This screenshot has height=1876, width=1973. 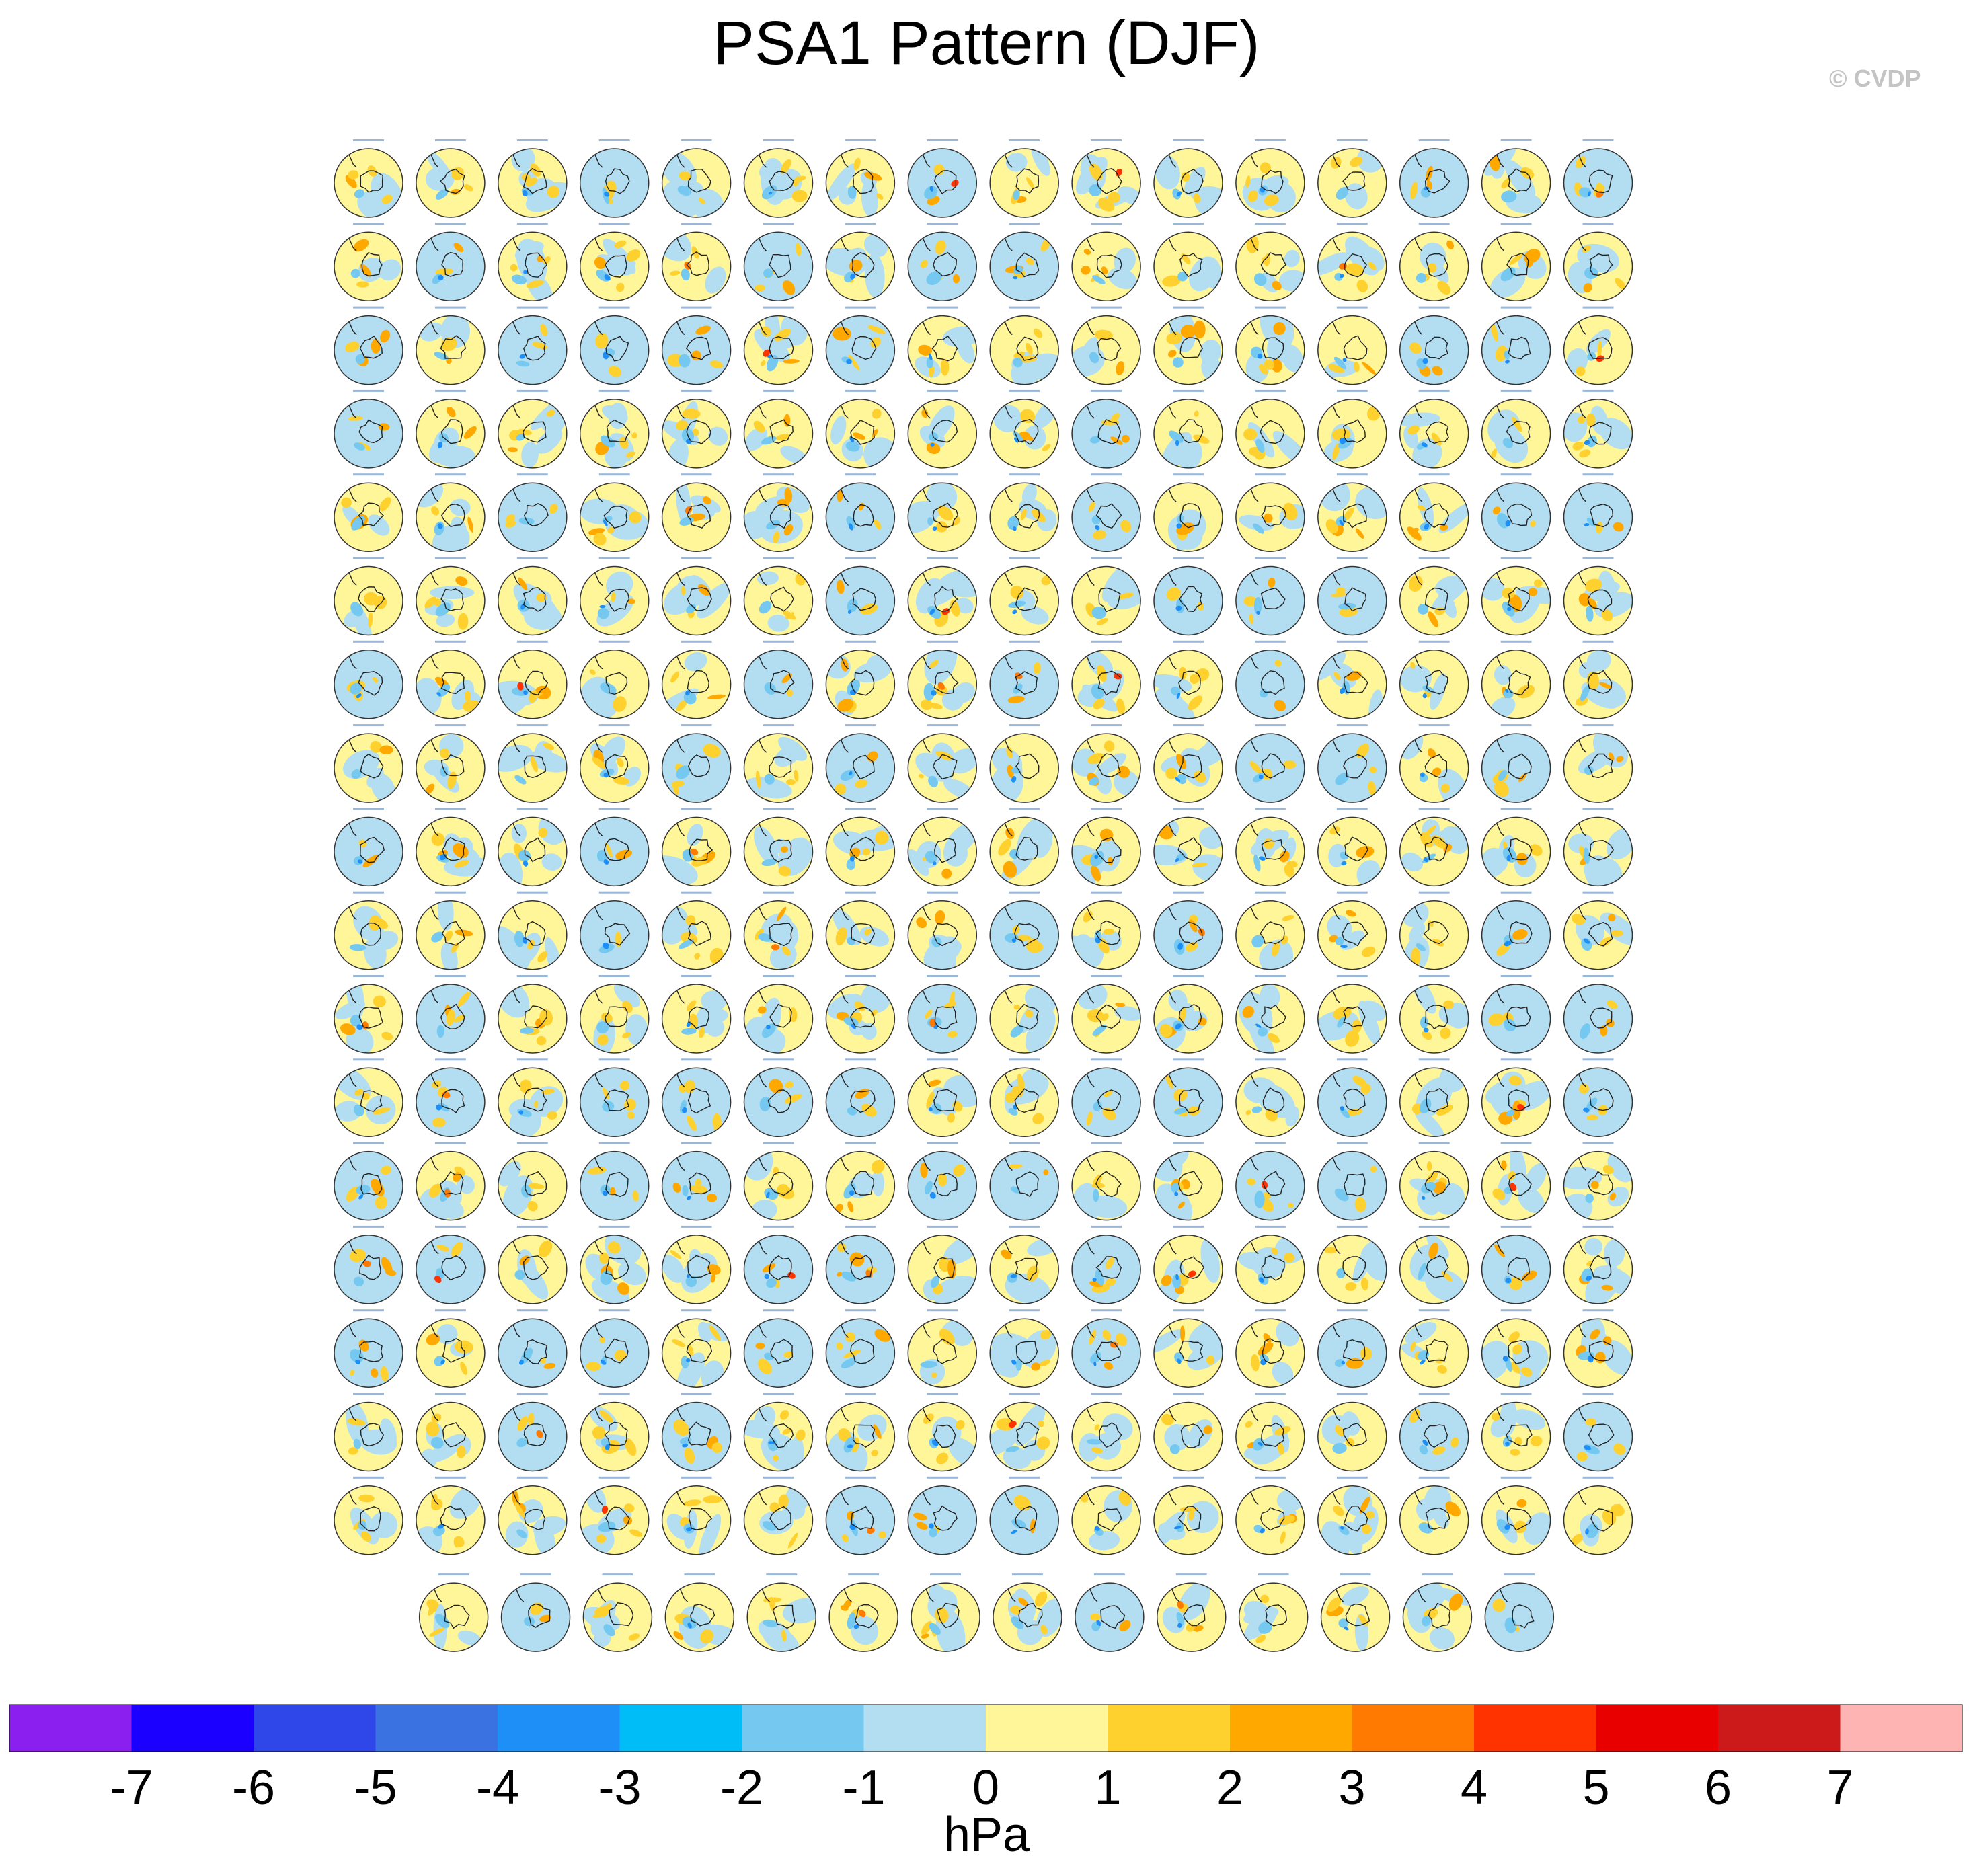 I want to click on colorbar-tick-label: 3, so click(x=1351, y=1788).